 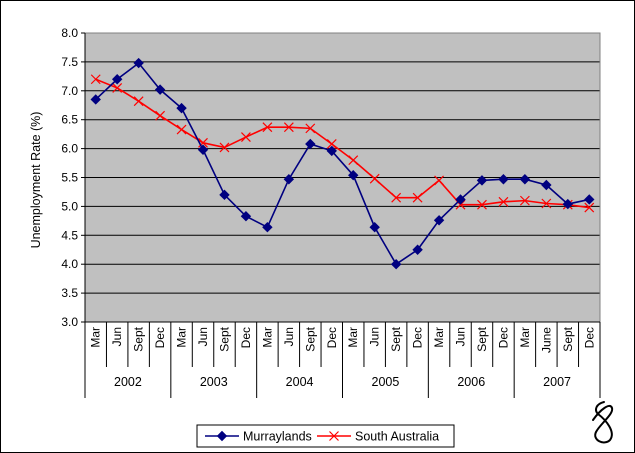 I want to click on y-tick-label: 7.5, so click(x=69, y=62).